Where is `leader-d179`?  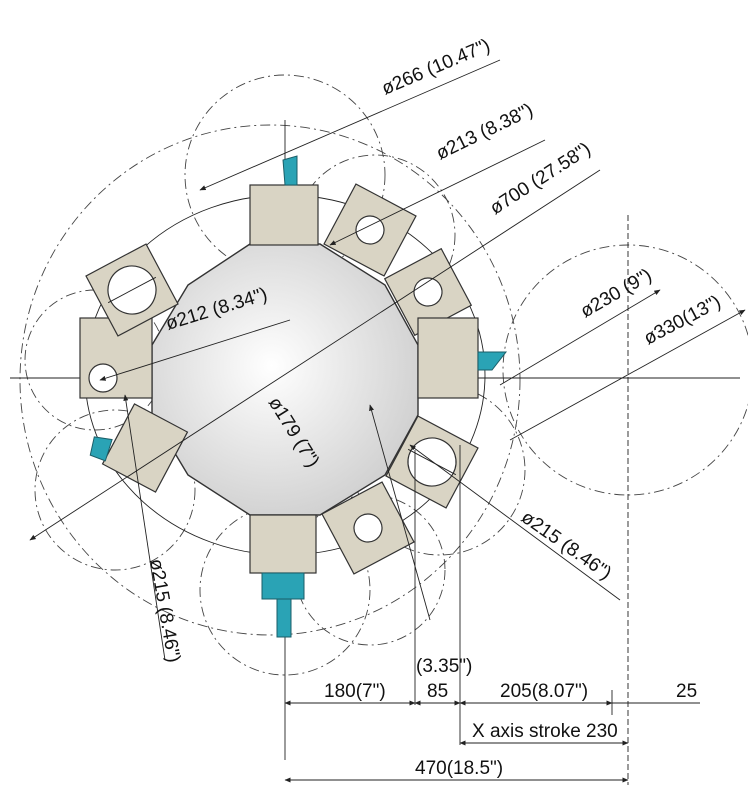
leader-d179 is located at coordinates (400, 512).